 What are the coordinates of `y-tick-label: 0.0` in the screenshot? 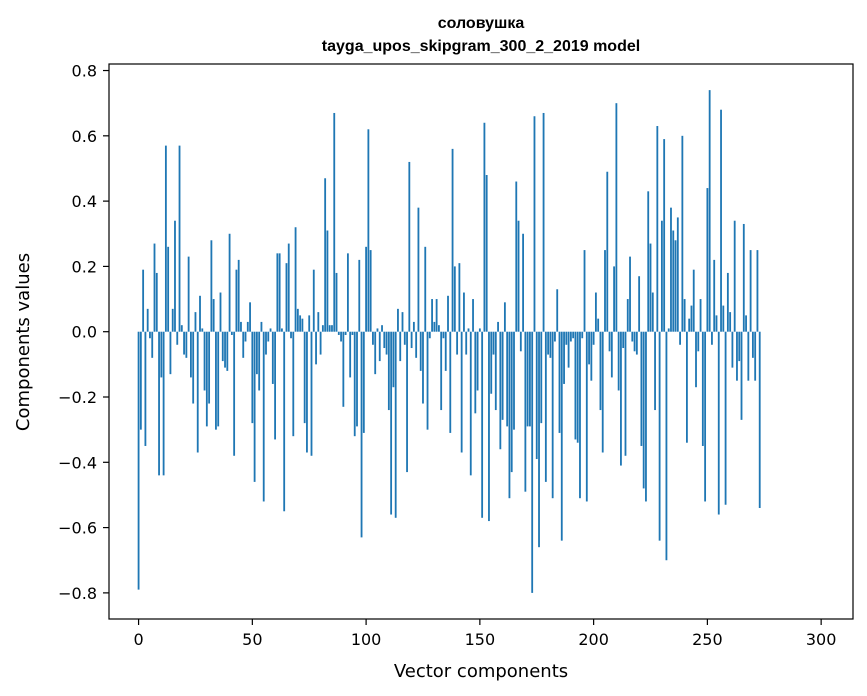 It's located at (84, 332).